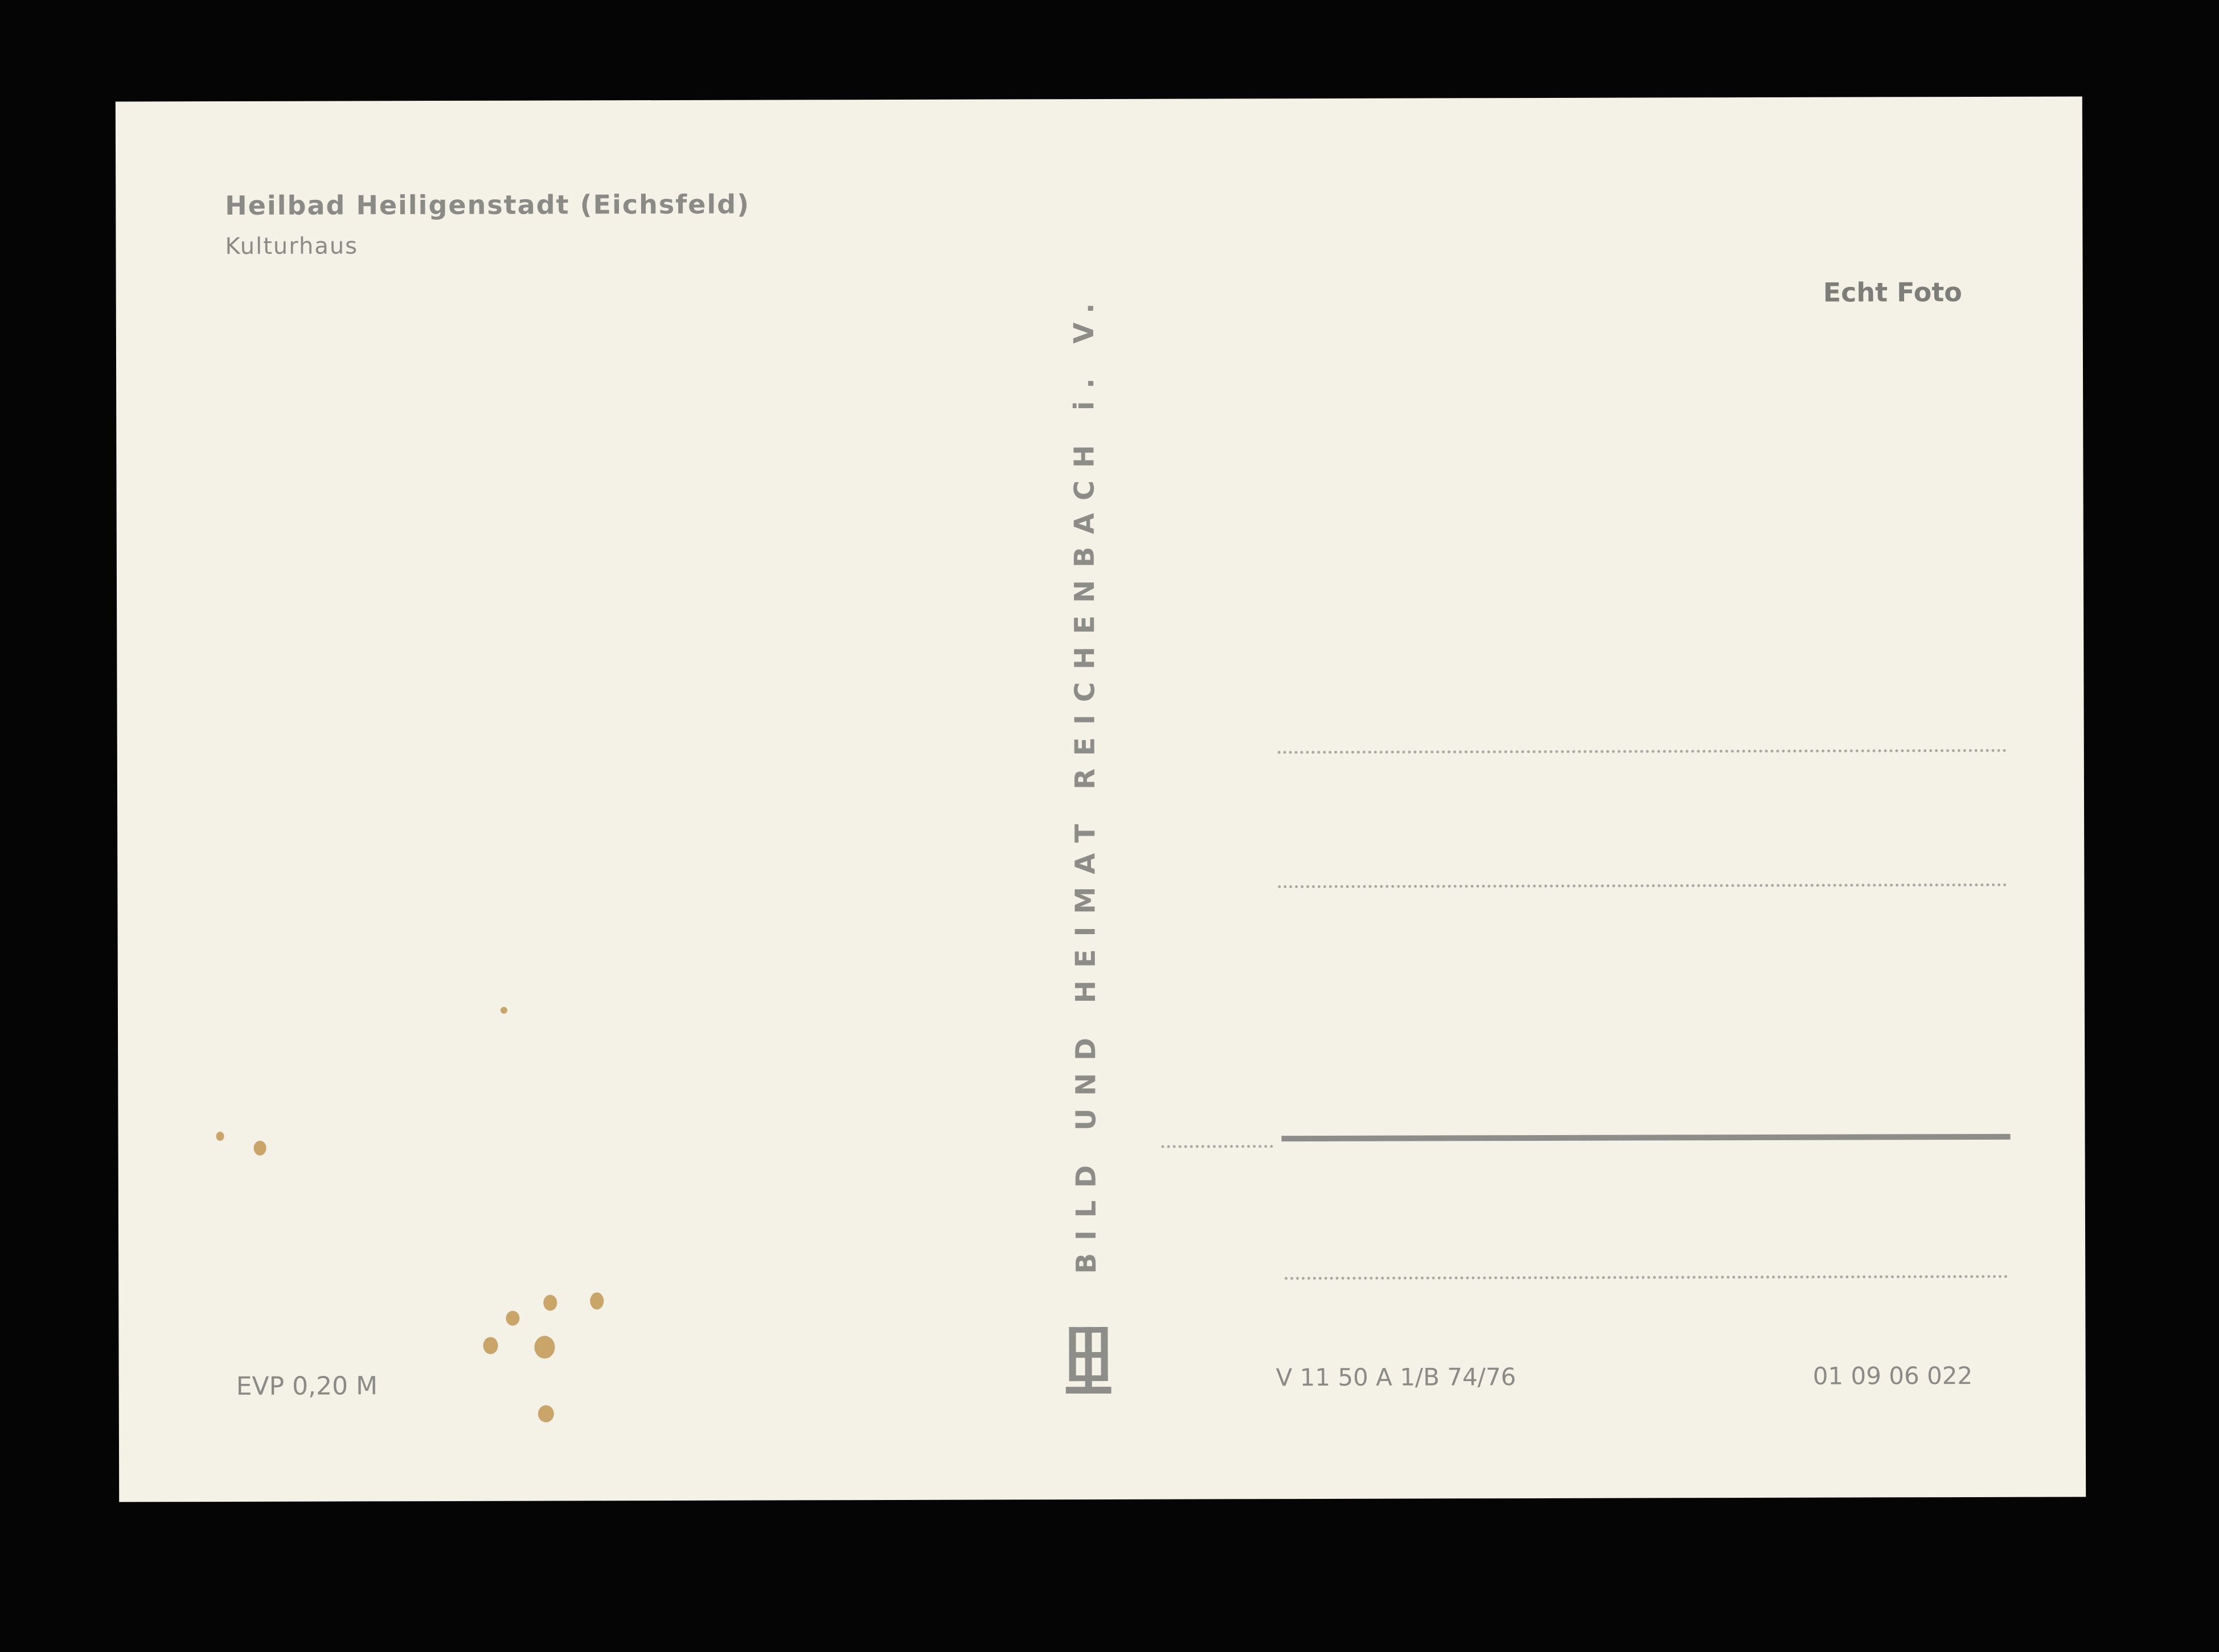 The width and height of the screenshot is (2219, 1652). I want to click on publisher-text: BILD UND HEIMAT REICHENBACH i. V., so click(1086, 782).